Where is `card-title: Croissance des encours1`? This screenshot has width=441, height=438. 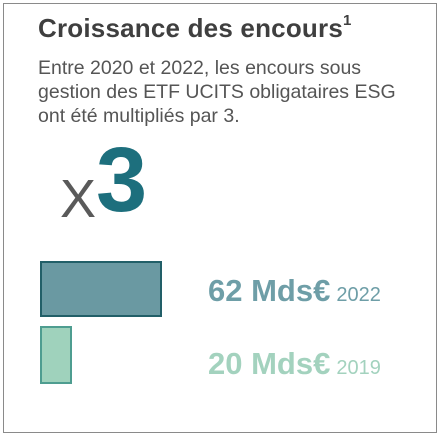 card-title: Croissance des encours1 is located at coordinates (195, 28).